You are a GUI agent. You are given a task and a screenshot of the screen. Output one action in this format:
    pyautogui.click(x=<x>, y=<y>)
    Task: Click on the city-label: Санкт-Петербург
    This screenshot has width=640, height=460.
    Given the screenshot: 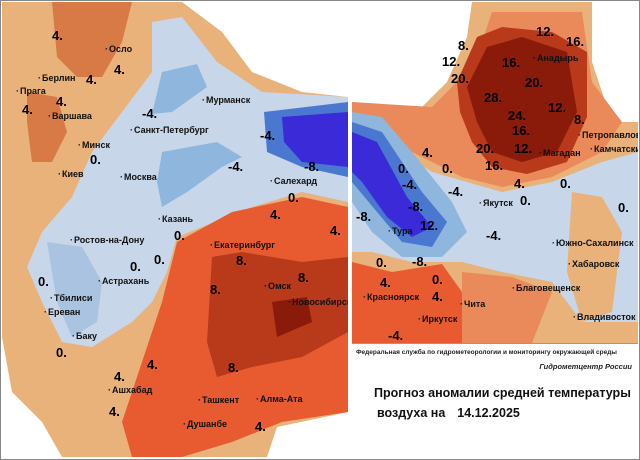 What is the action you would take?
    pyautogui.click(x=169, y=130)
    